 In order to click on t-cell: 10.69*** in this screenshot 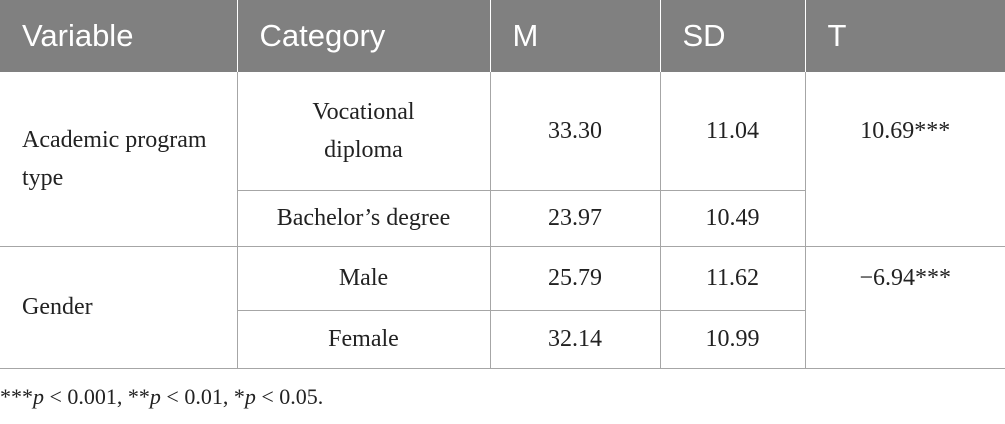, I will do `click(904, 131)`.